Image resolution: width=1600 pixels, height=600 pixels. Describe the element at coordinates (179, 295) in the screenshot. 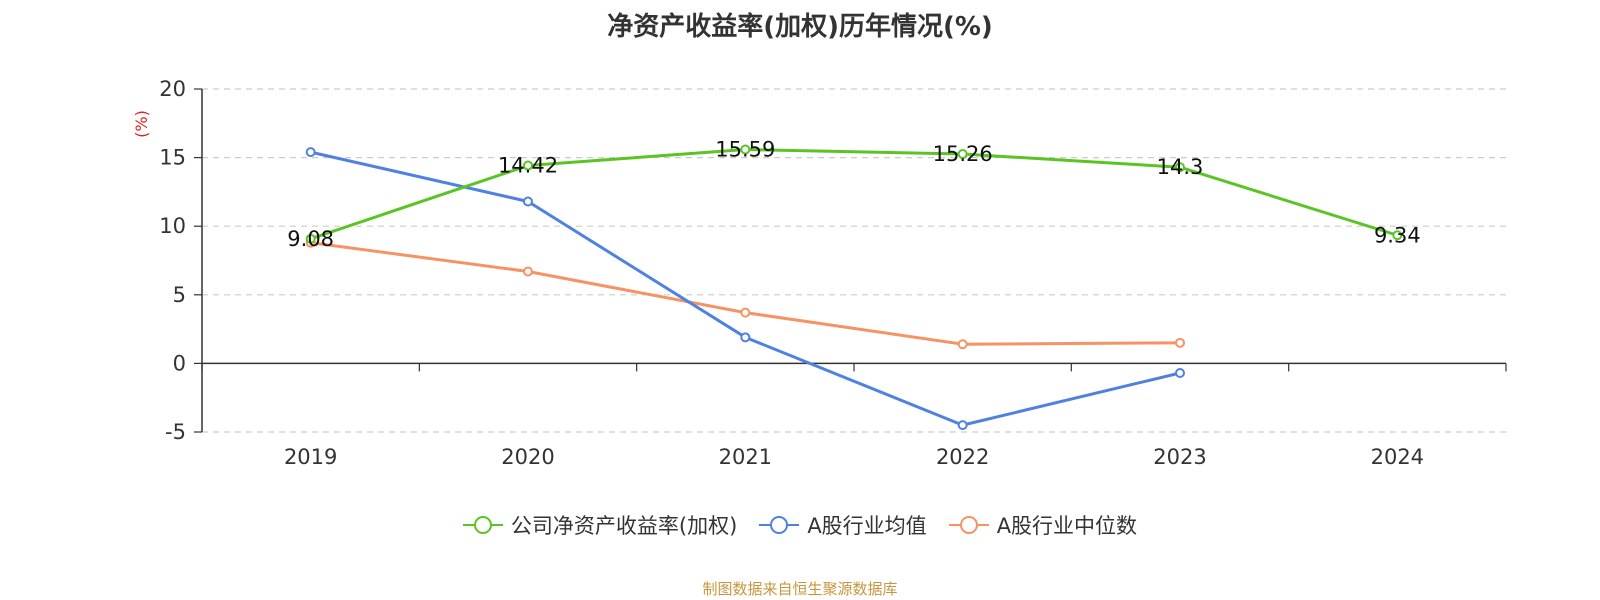

I see `y-tick-label: 5` at that location.